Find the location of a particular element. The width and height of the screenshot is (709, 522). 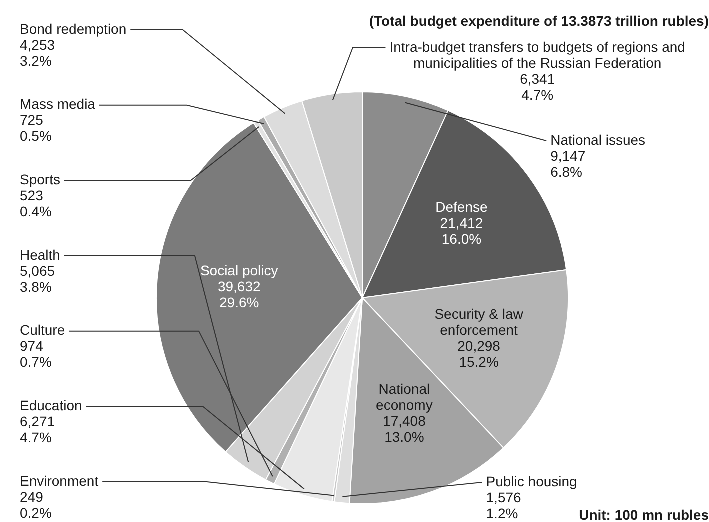

slice-label: National economy is located at coordinates (404, 397).